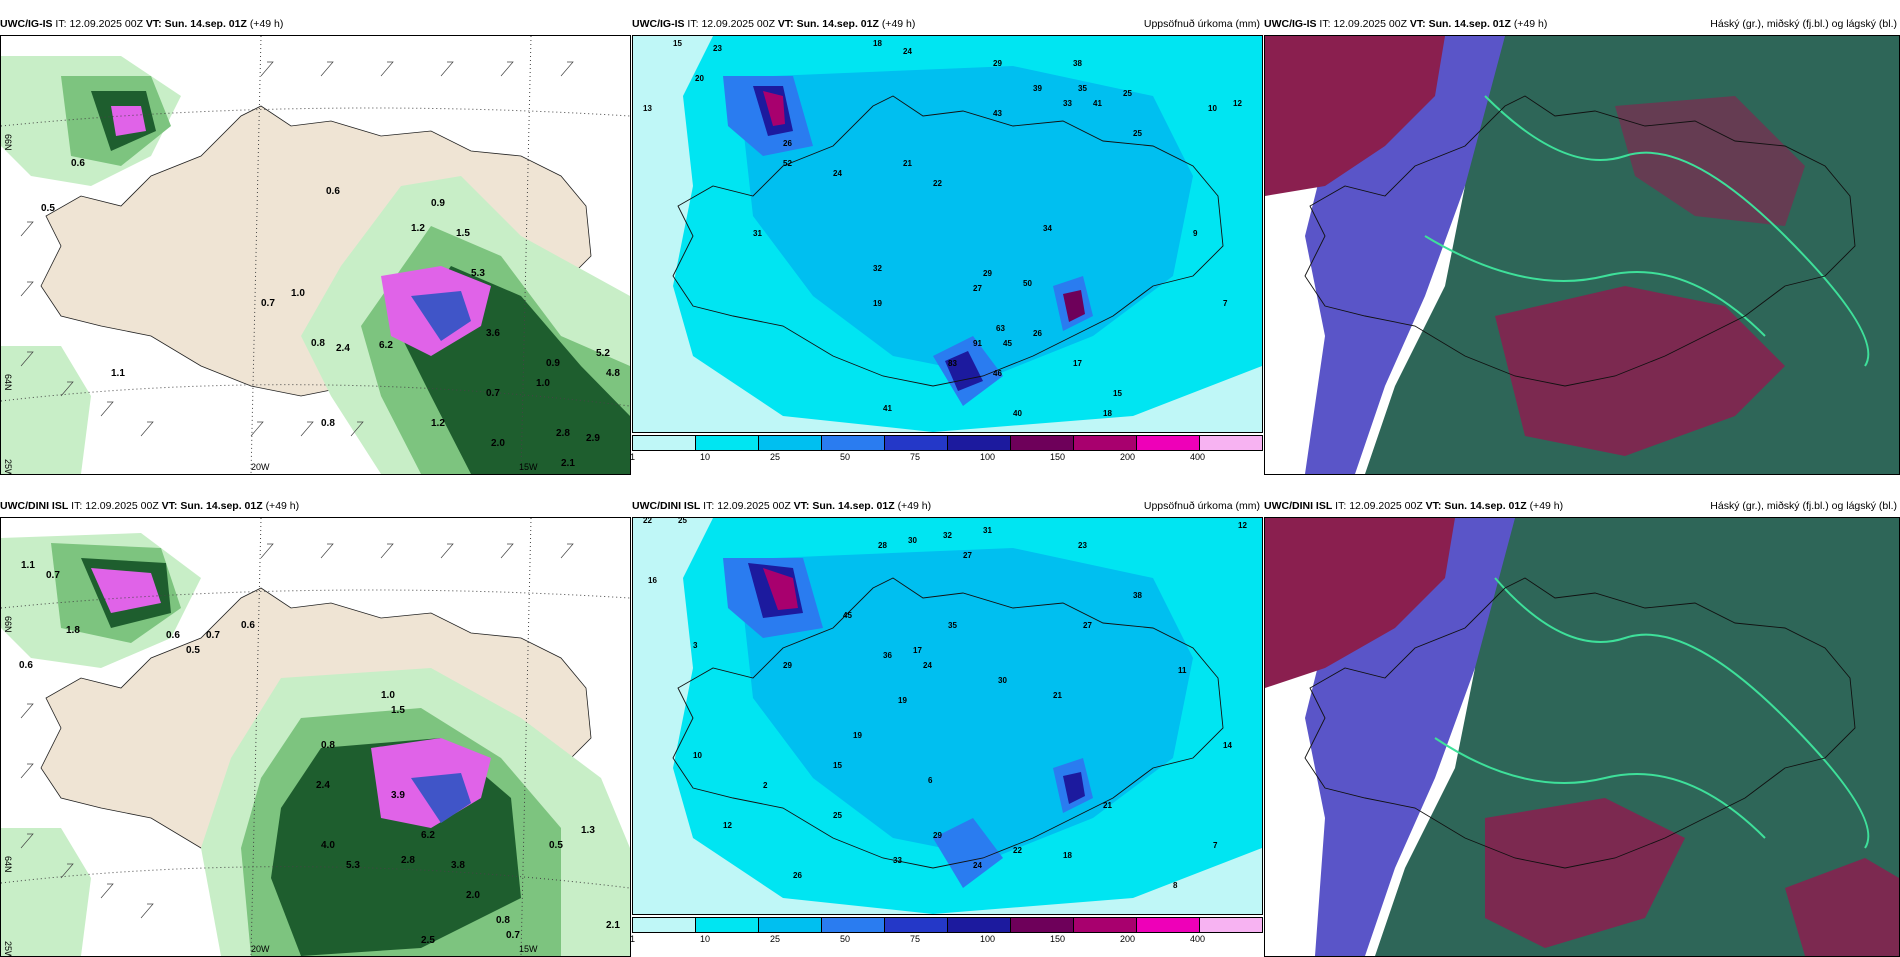 The height and width of the screenshot is (957, 1900). Describe the element at coordinates (882, 545) in the screenshot. I see `accum-value: 28` at that location.